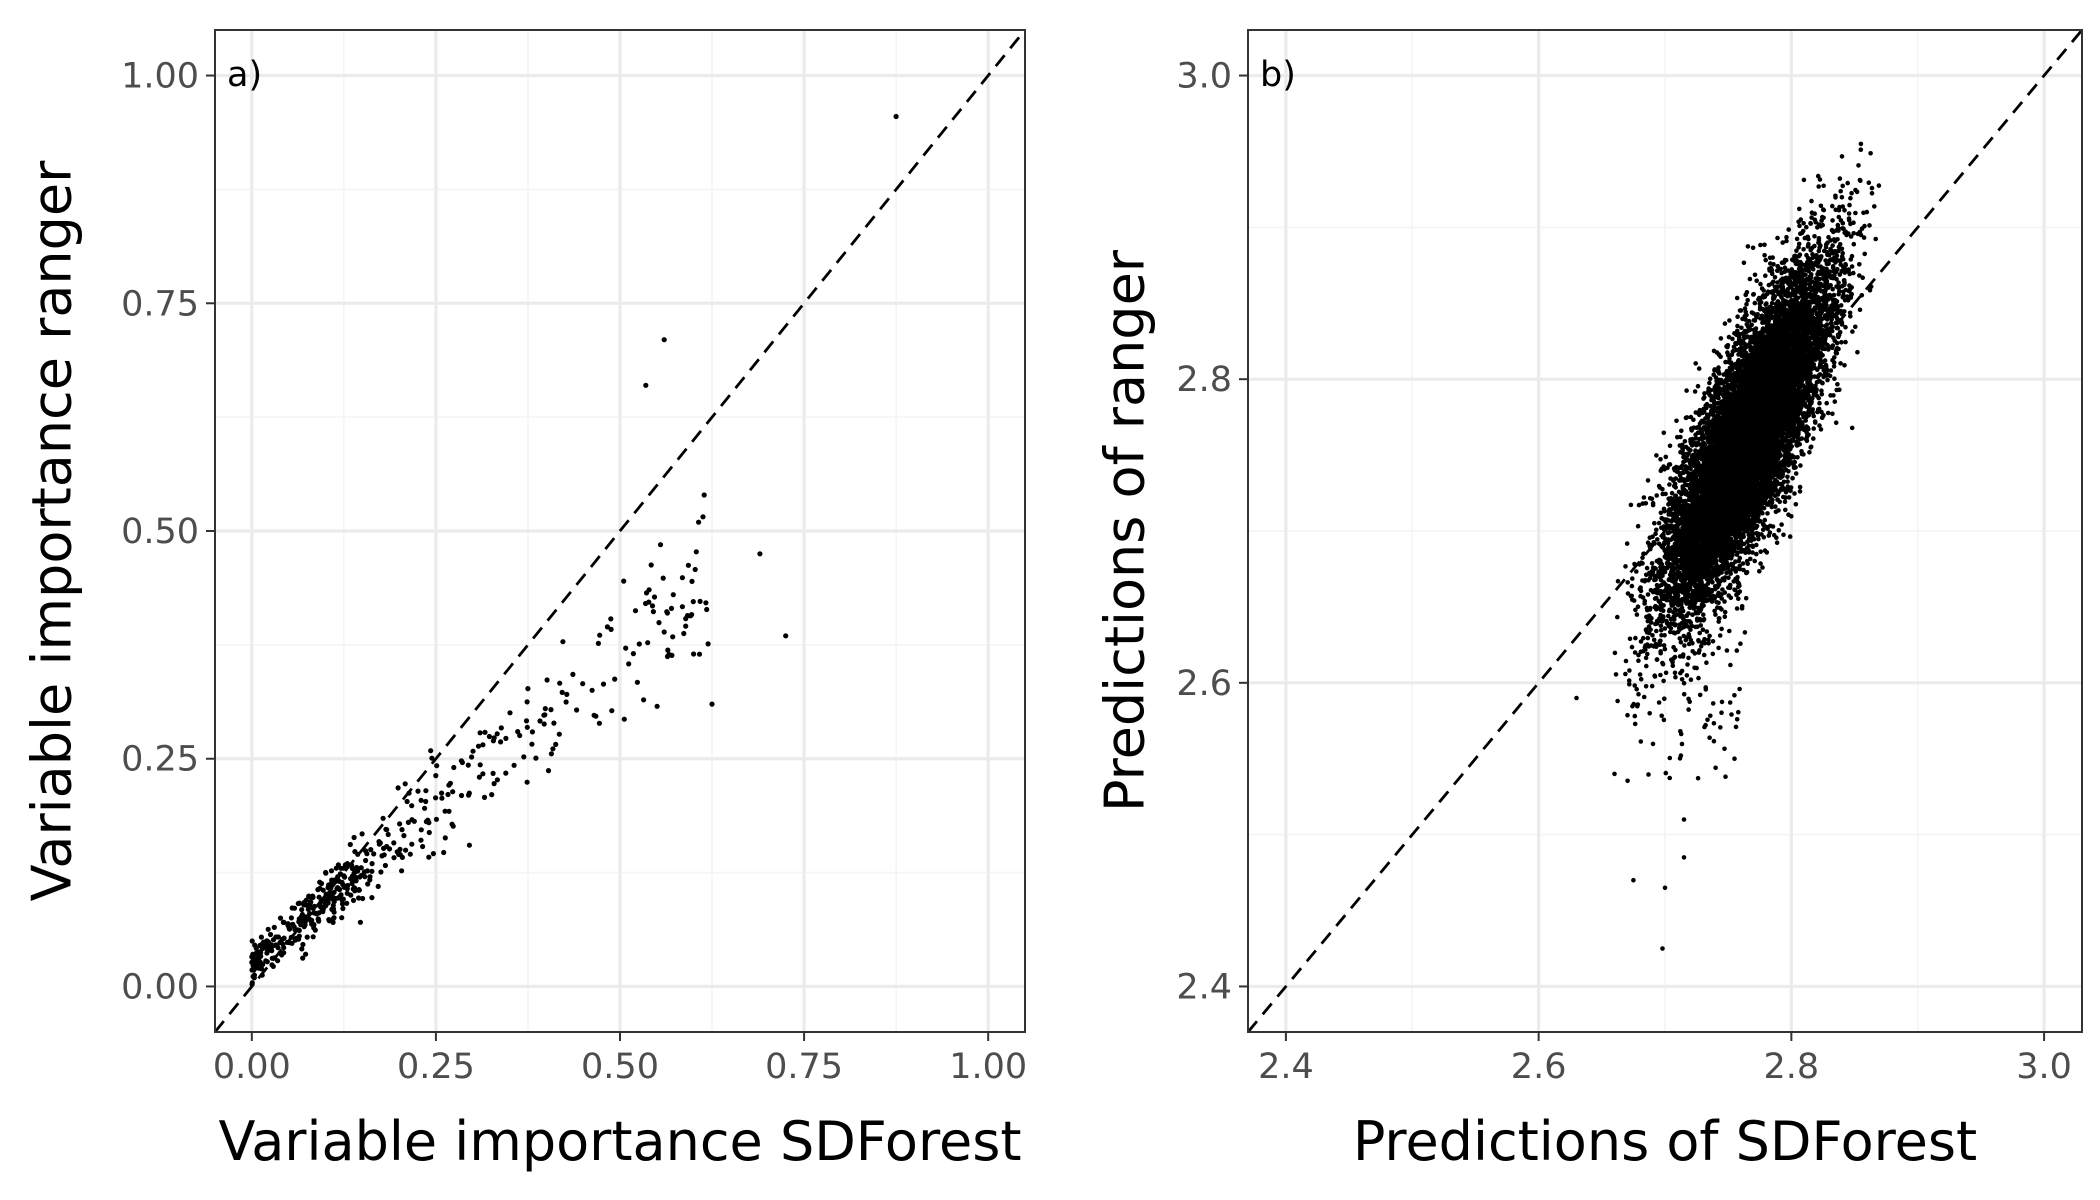  What do you see at coordinates (620, 1067) in the screenshot?
I see `x-tick-label: 0.50` at bounding box center [620, 1067].